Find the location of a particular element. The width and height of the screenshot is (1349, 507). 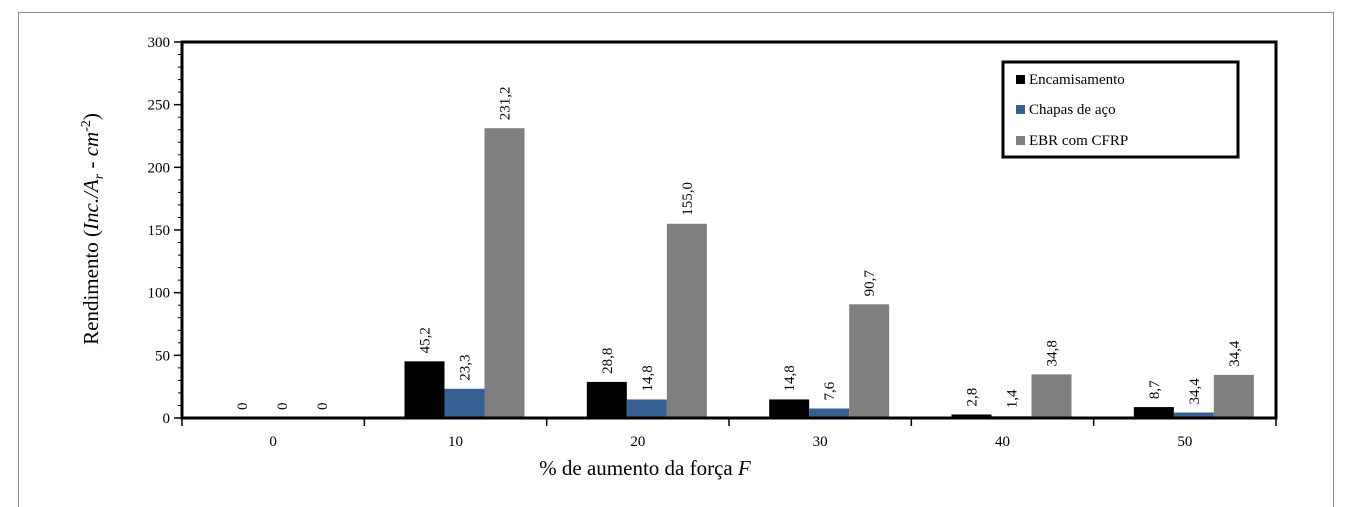

x-tick-label: 10 is located at coordinates (455, 442).